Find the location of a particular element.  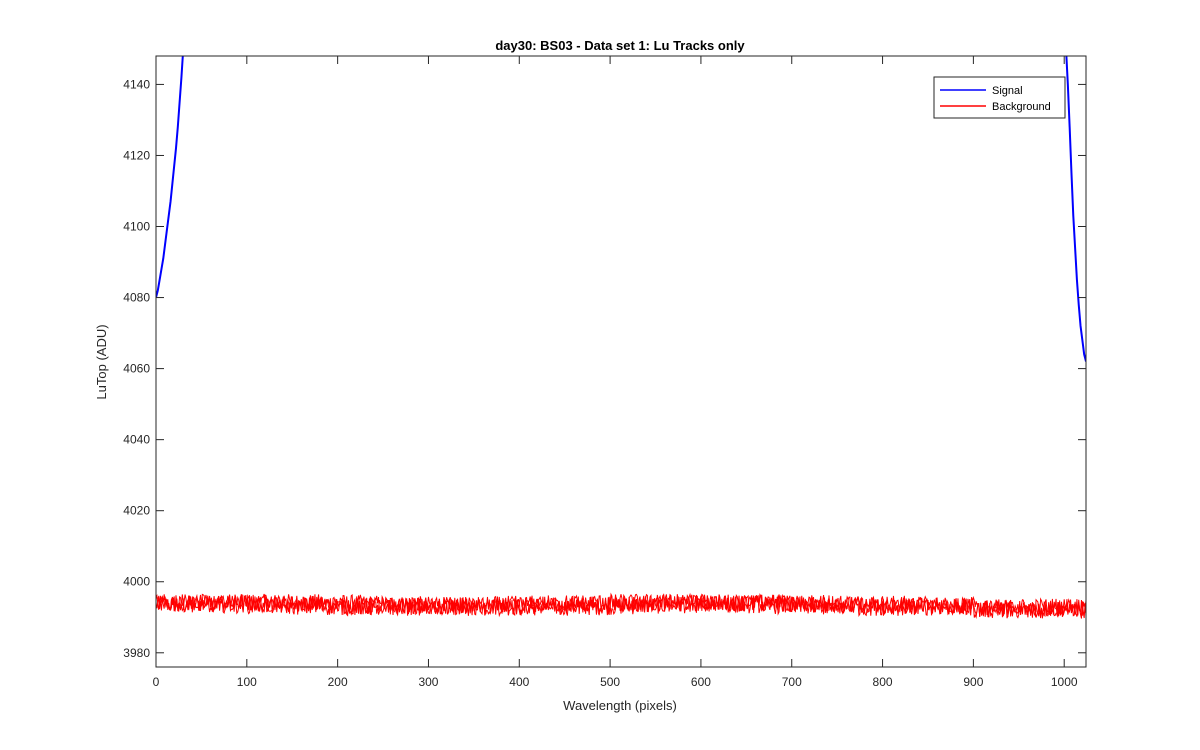

x-tick-label: 500 is located at coordinates (610, 682).